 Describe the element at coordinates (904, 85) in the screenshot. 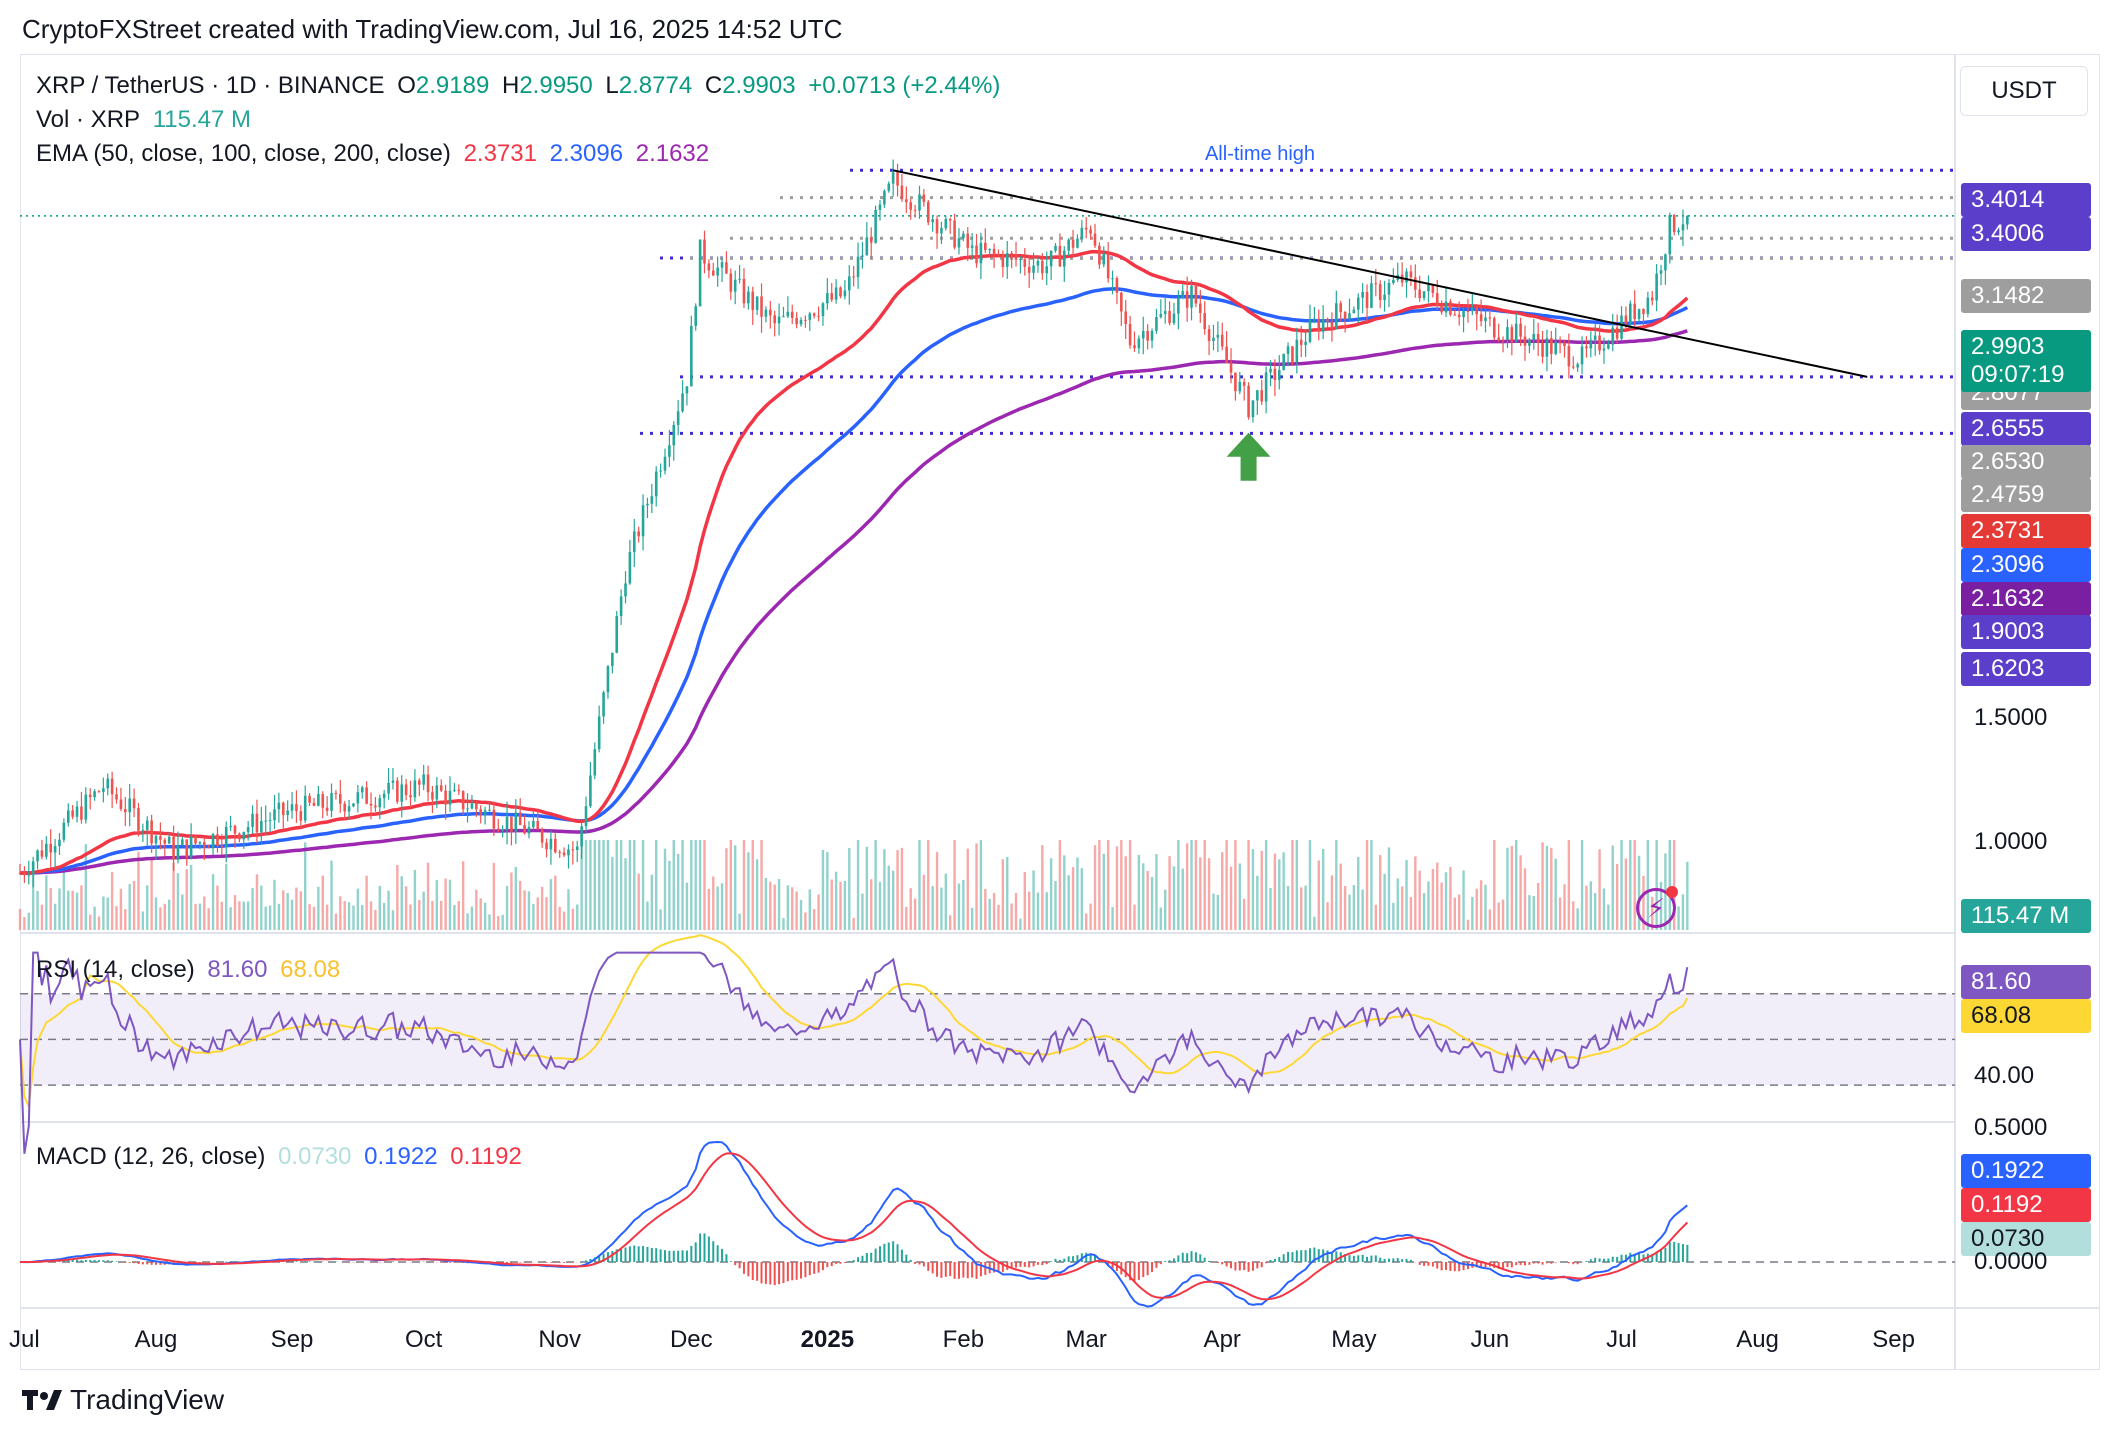

I see `change-value: +0.0713 (+2.44%)` at that location.